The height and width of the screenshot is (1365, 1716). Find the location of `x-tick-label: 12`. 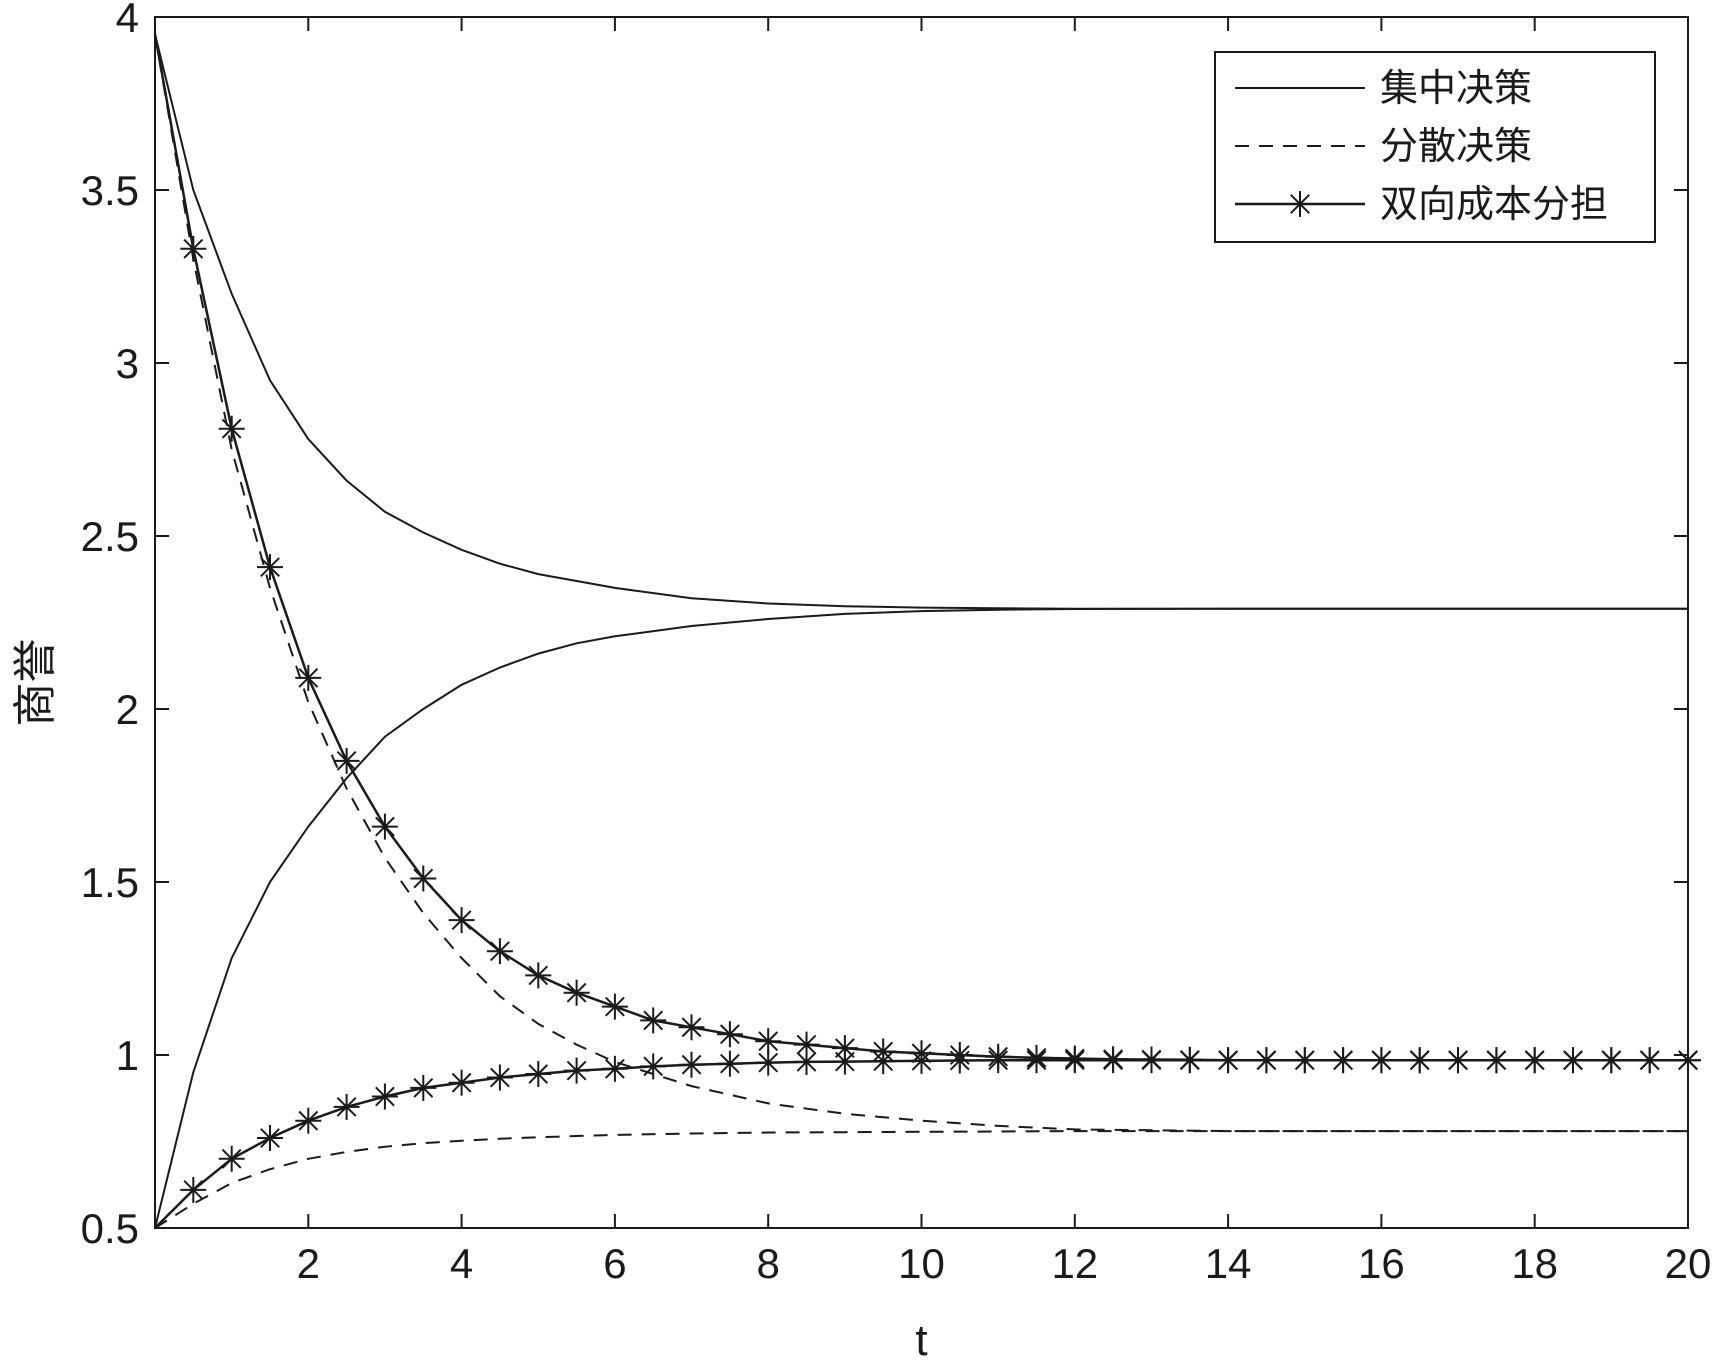

x-tick-label: 12 is located at coordinates (1074, 1263).